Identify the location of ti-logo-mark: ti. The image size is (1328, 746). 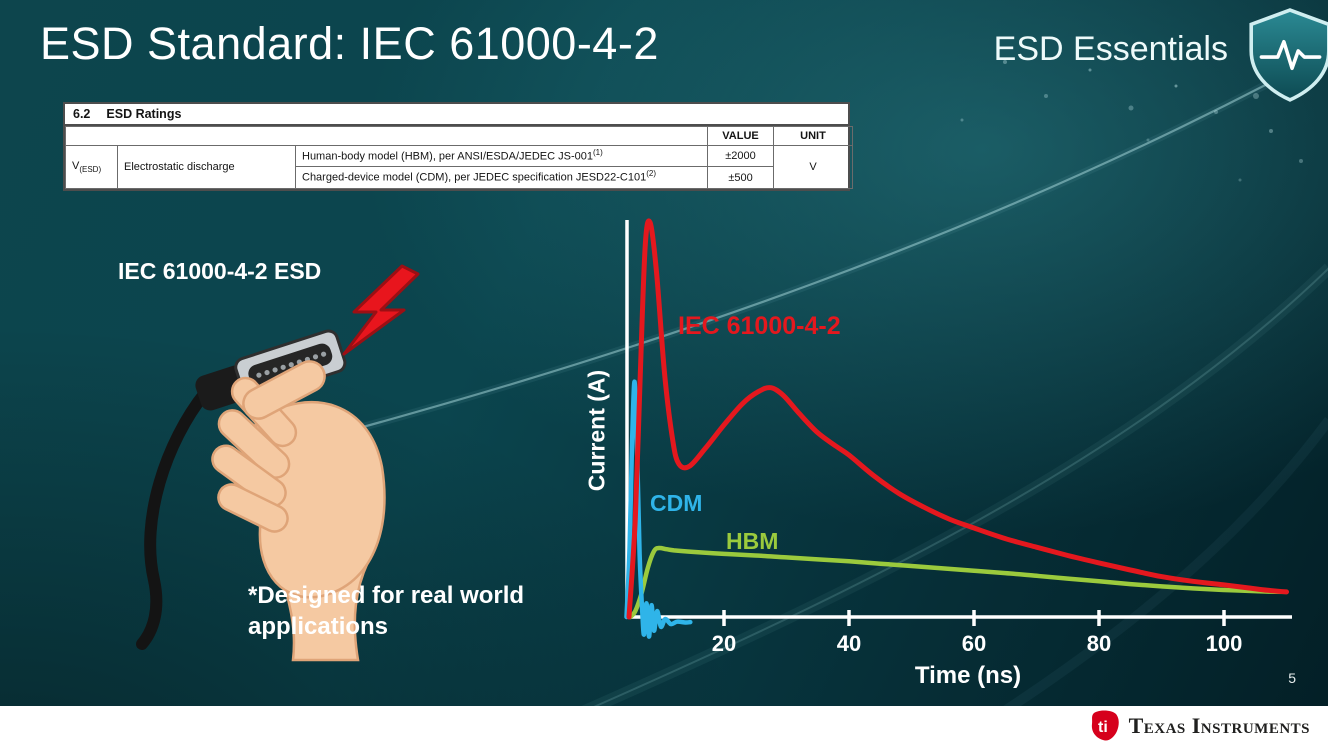
(1103, 727).